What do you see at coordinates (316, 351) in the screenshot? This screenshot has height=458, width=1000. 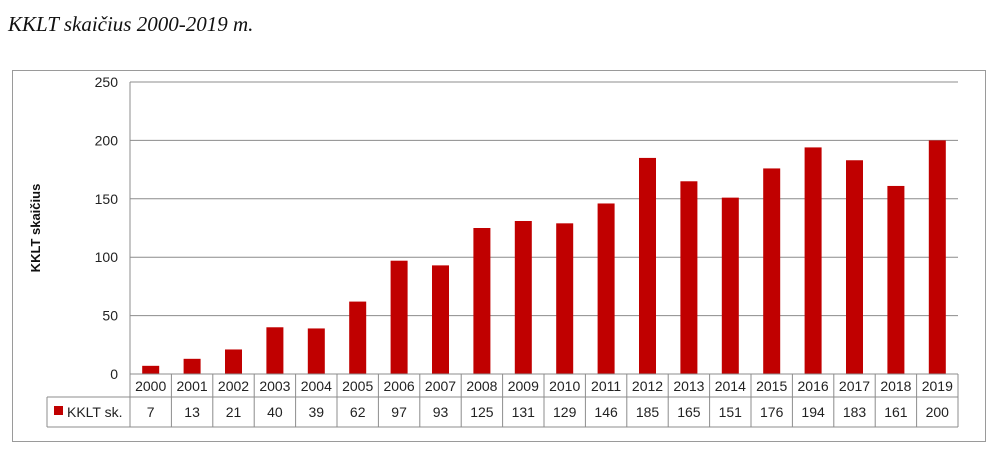 I see `bar-2004` at bounding box center [316, 351].